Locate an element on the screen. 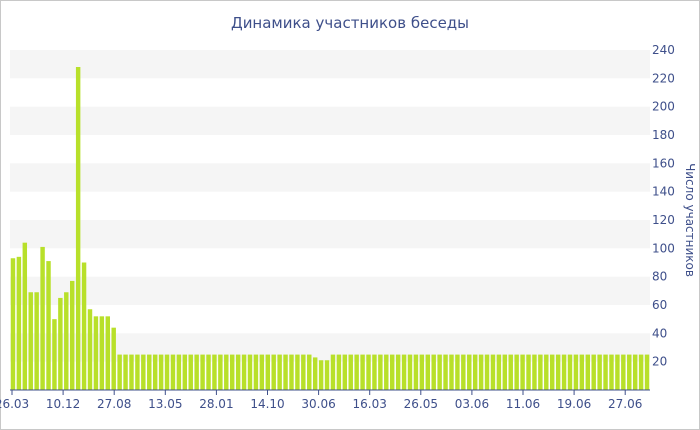 This screenshot has width=700, height=430. x-tick-label: 26.05 is located at coordinates (421, 404).